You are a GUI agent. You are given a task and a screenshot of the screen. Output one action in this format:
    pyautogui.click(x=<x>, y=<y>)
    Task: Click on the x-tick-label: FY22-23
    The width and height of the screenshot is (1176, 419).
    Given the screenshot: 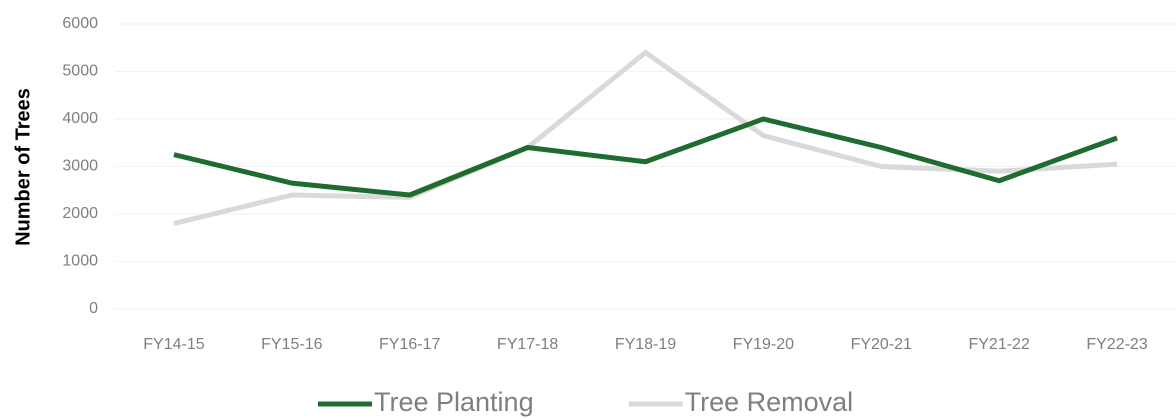 What is the action you would take?
    pyautogui.click(x=1116, y=344)
    